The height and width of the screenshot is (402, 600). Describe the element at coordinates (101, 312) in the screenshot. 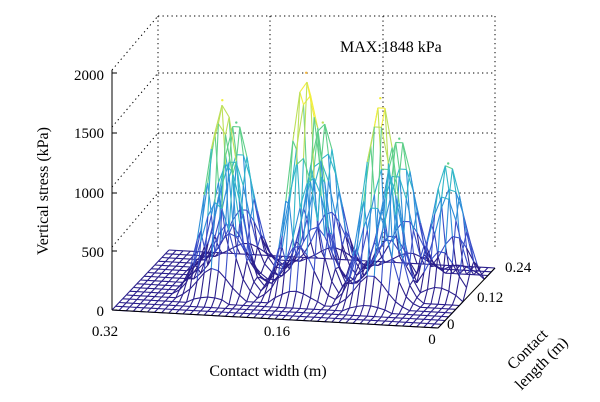

I see `z-tick-0: 0` at that location.